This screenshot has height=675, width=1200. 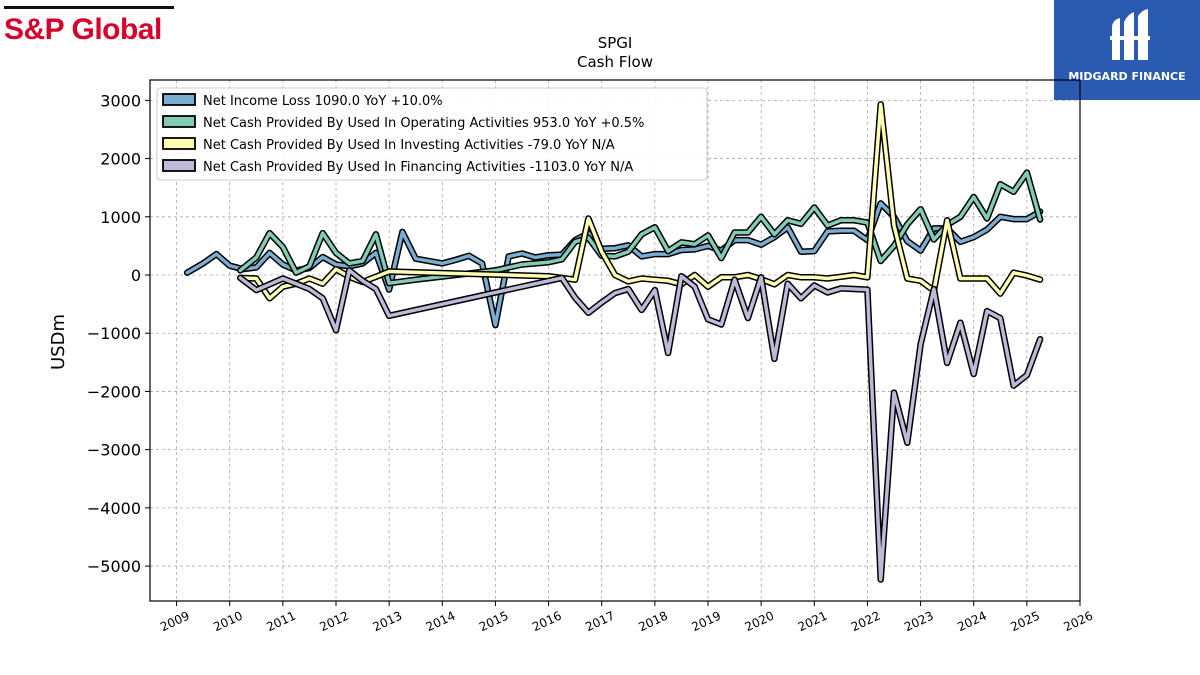 I want to click on sp-global-logo: S&P Global, so click(x=90, y=26).